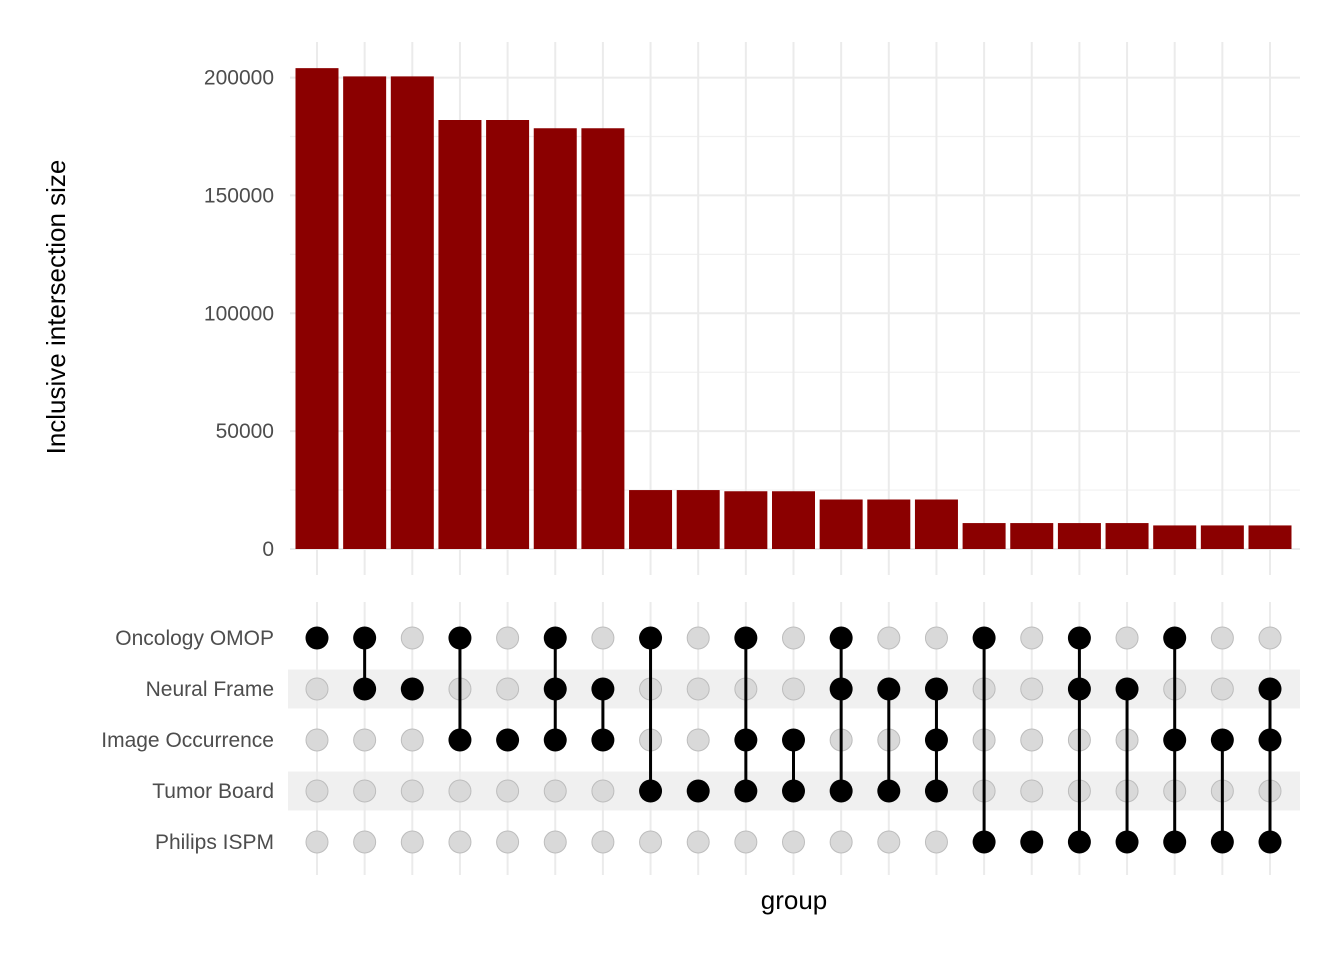 This screenshot has height=965, width=1344. Describe the element at coordinates (245, 431) in the screenshot. I see `y-tick-label: 50000` at that location.